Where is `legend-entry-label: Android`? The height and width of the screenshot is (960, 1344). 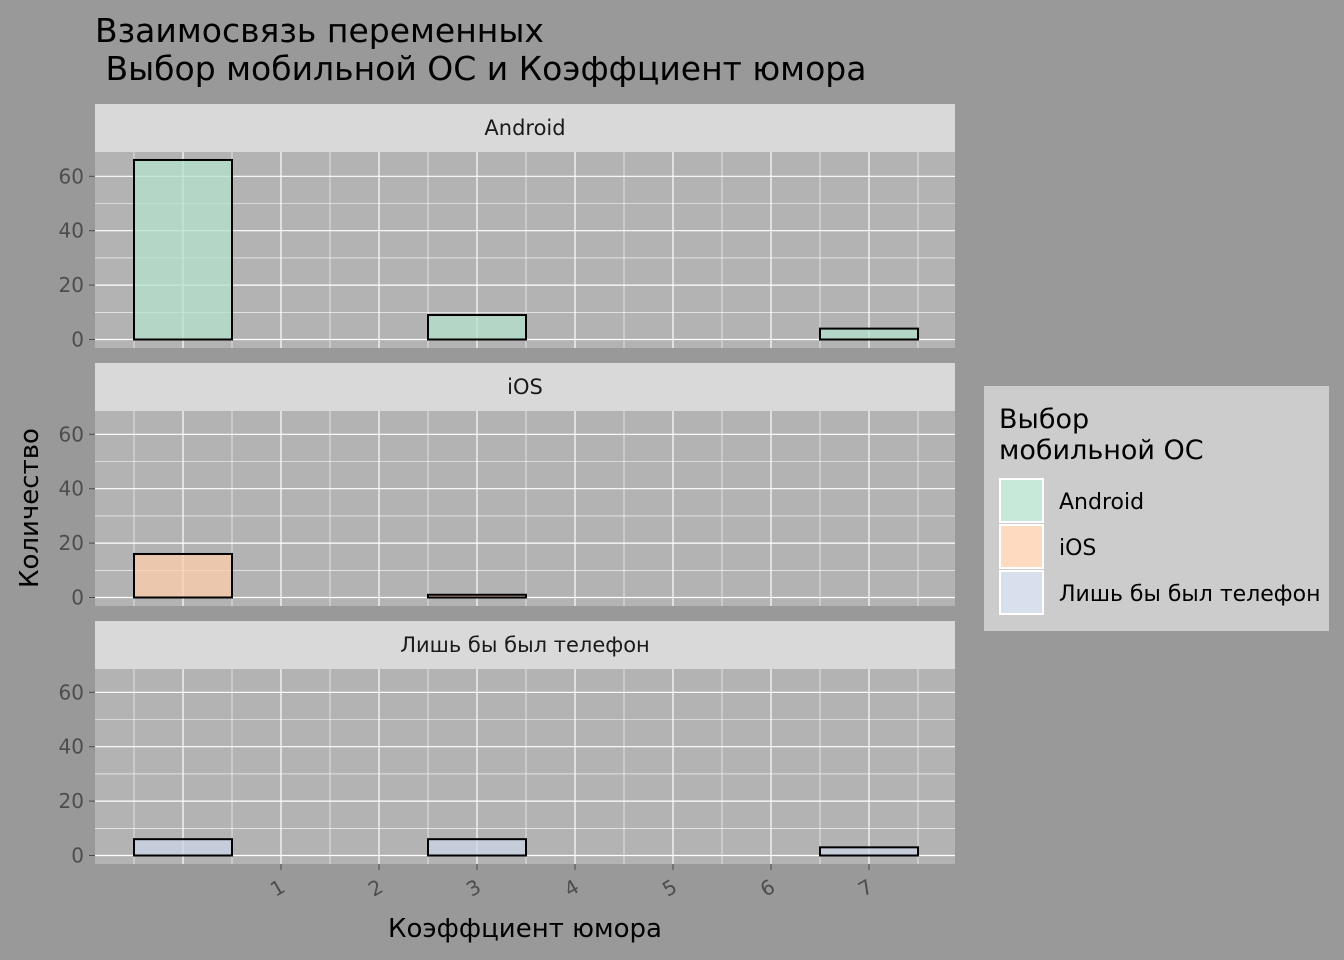 legend-entry-label: Android is located at coordinates (1101, 502).